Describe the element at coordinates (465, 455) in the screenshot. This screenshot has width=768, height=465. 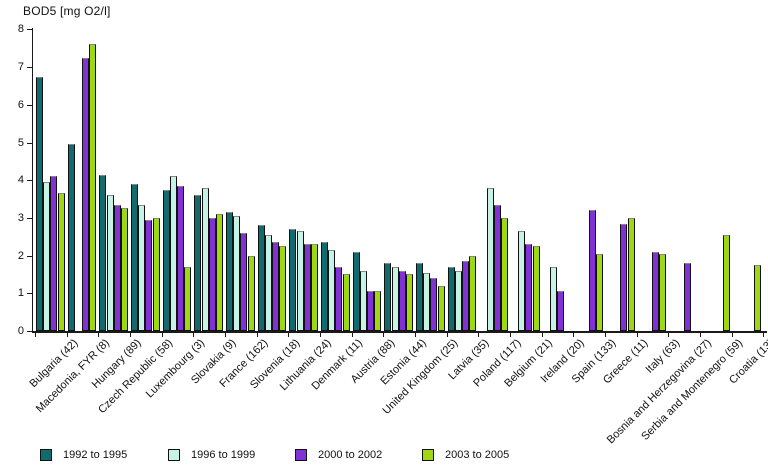
I see `legend-item-4: 2003 to 2005` at that location.